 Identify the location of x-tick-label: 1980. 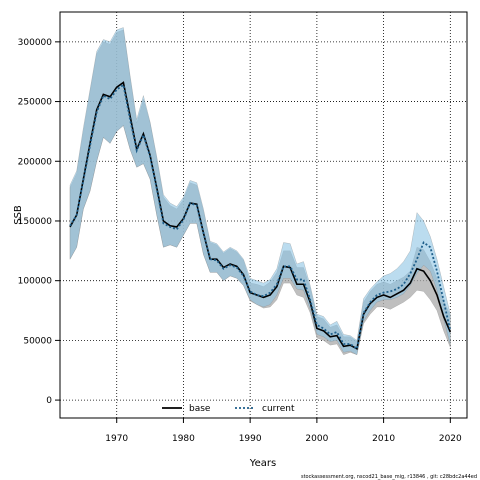
(183, 439).